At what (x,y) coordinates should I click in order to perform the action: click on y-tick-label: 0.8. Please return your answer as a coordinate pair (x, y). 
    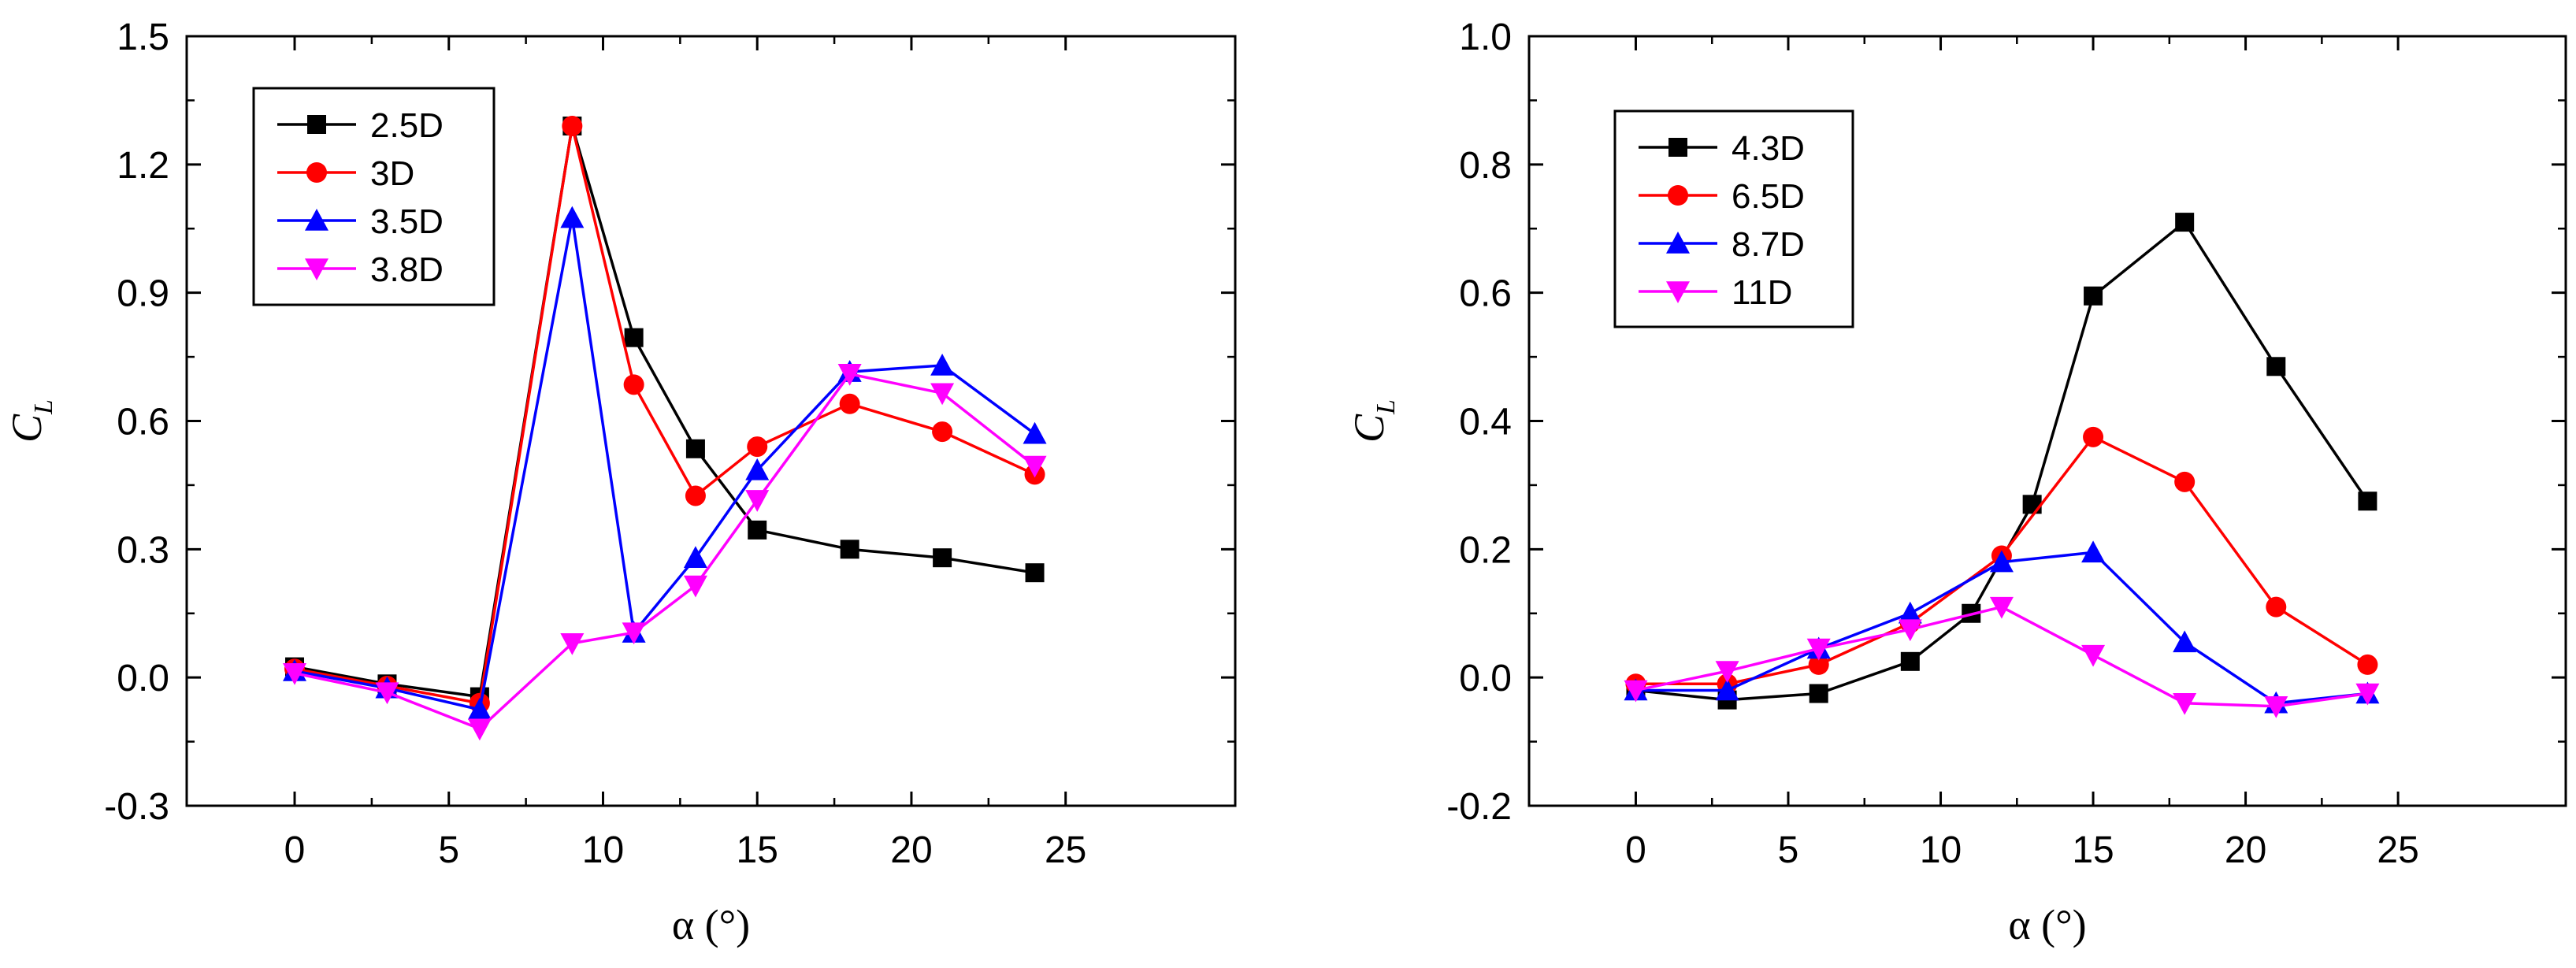
    Looking at the image, I should click on (1485, 166).